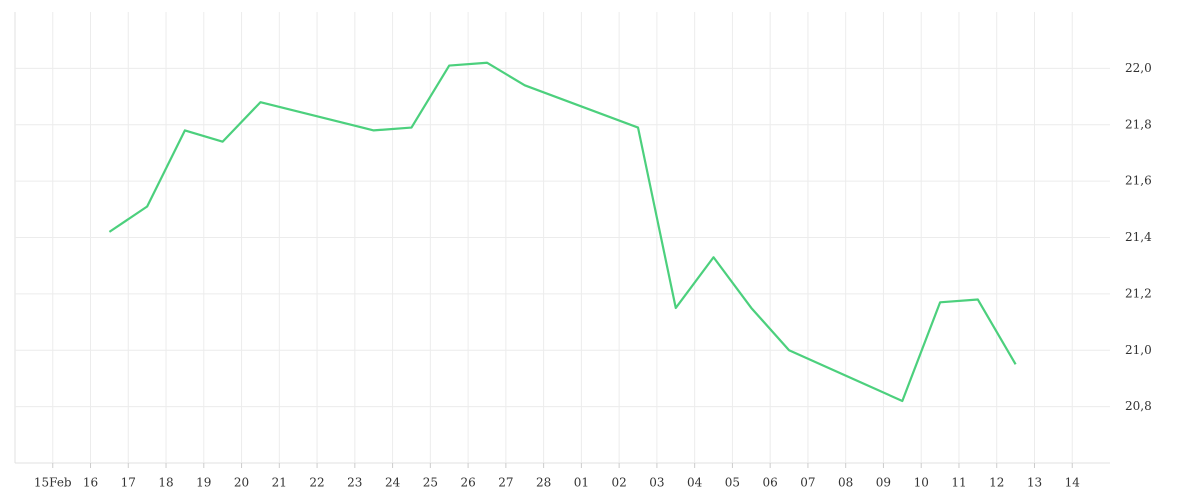 The image size is (1200, 500). I want to click on x-tick-label: 25, so click(430, 483).